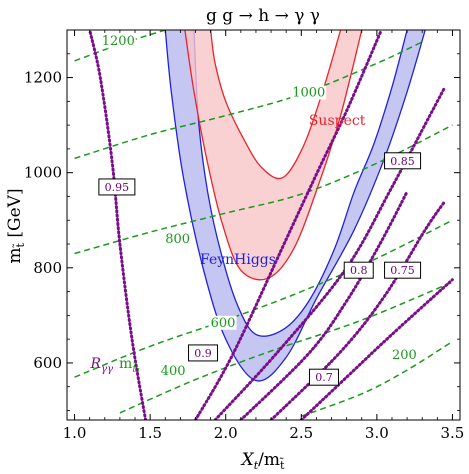 This screenshot has height=474, width=469. I want to click on legend-ratio-sub: γγ, so click(107, 369).